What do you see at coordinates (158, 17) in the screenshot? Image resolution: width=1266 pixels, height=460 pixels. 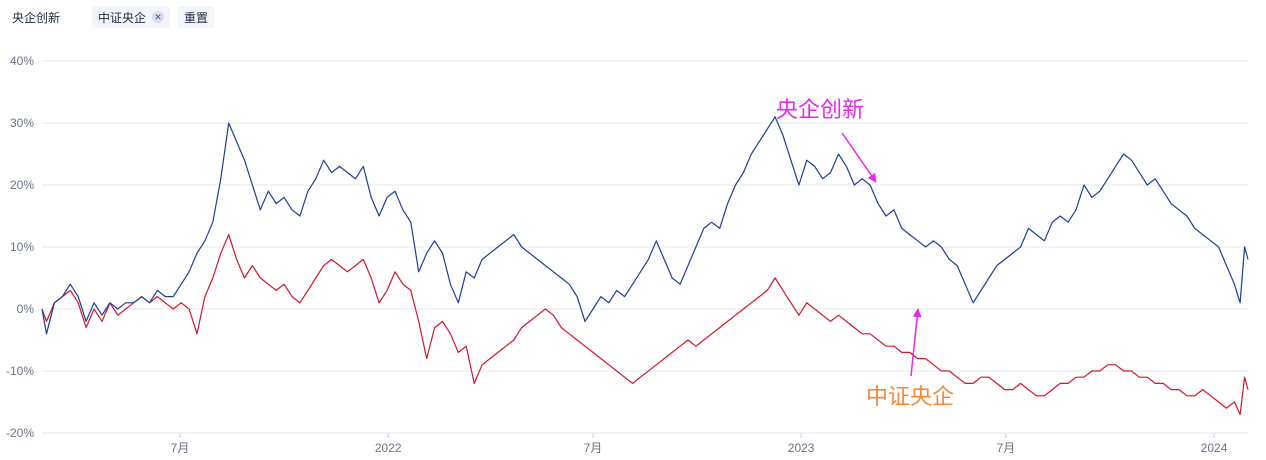 I see `close-icon: ✕` at bounding box center [158, 17].